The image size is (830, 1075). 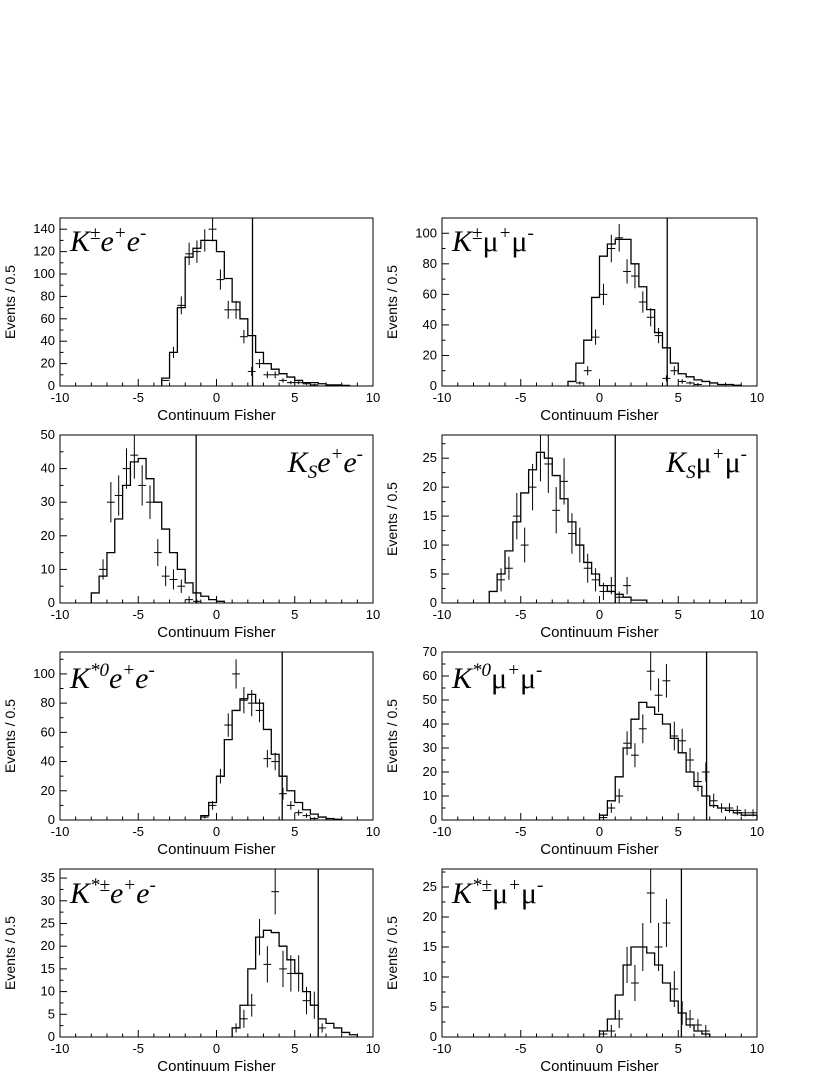 What do you see at coordinates (44, 673) in the screenshot?
I see `y-tick-label: 100` at bounding box center [44, 673].